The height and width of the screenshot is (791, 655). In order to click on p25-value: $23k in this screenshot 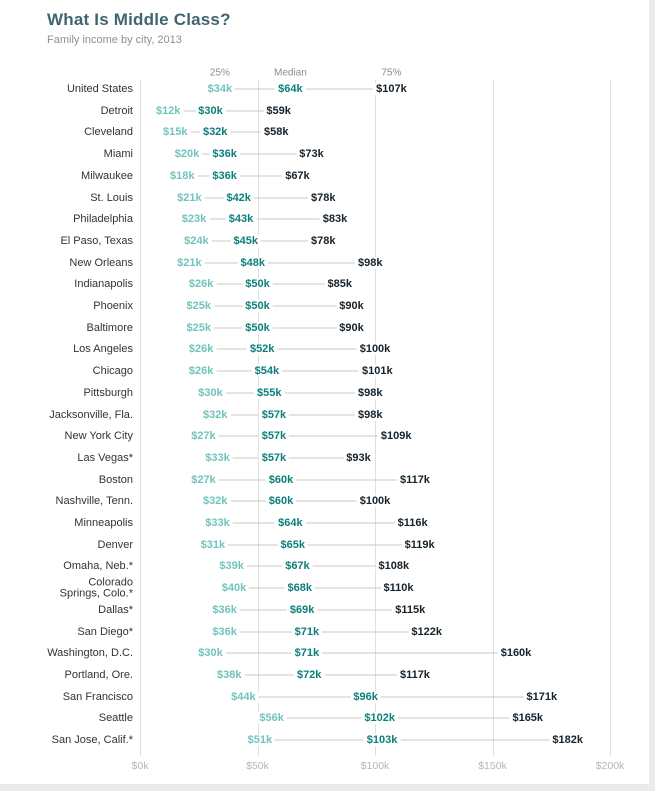, I will do `click(194, 219)`.